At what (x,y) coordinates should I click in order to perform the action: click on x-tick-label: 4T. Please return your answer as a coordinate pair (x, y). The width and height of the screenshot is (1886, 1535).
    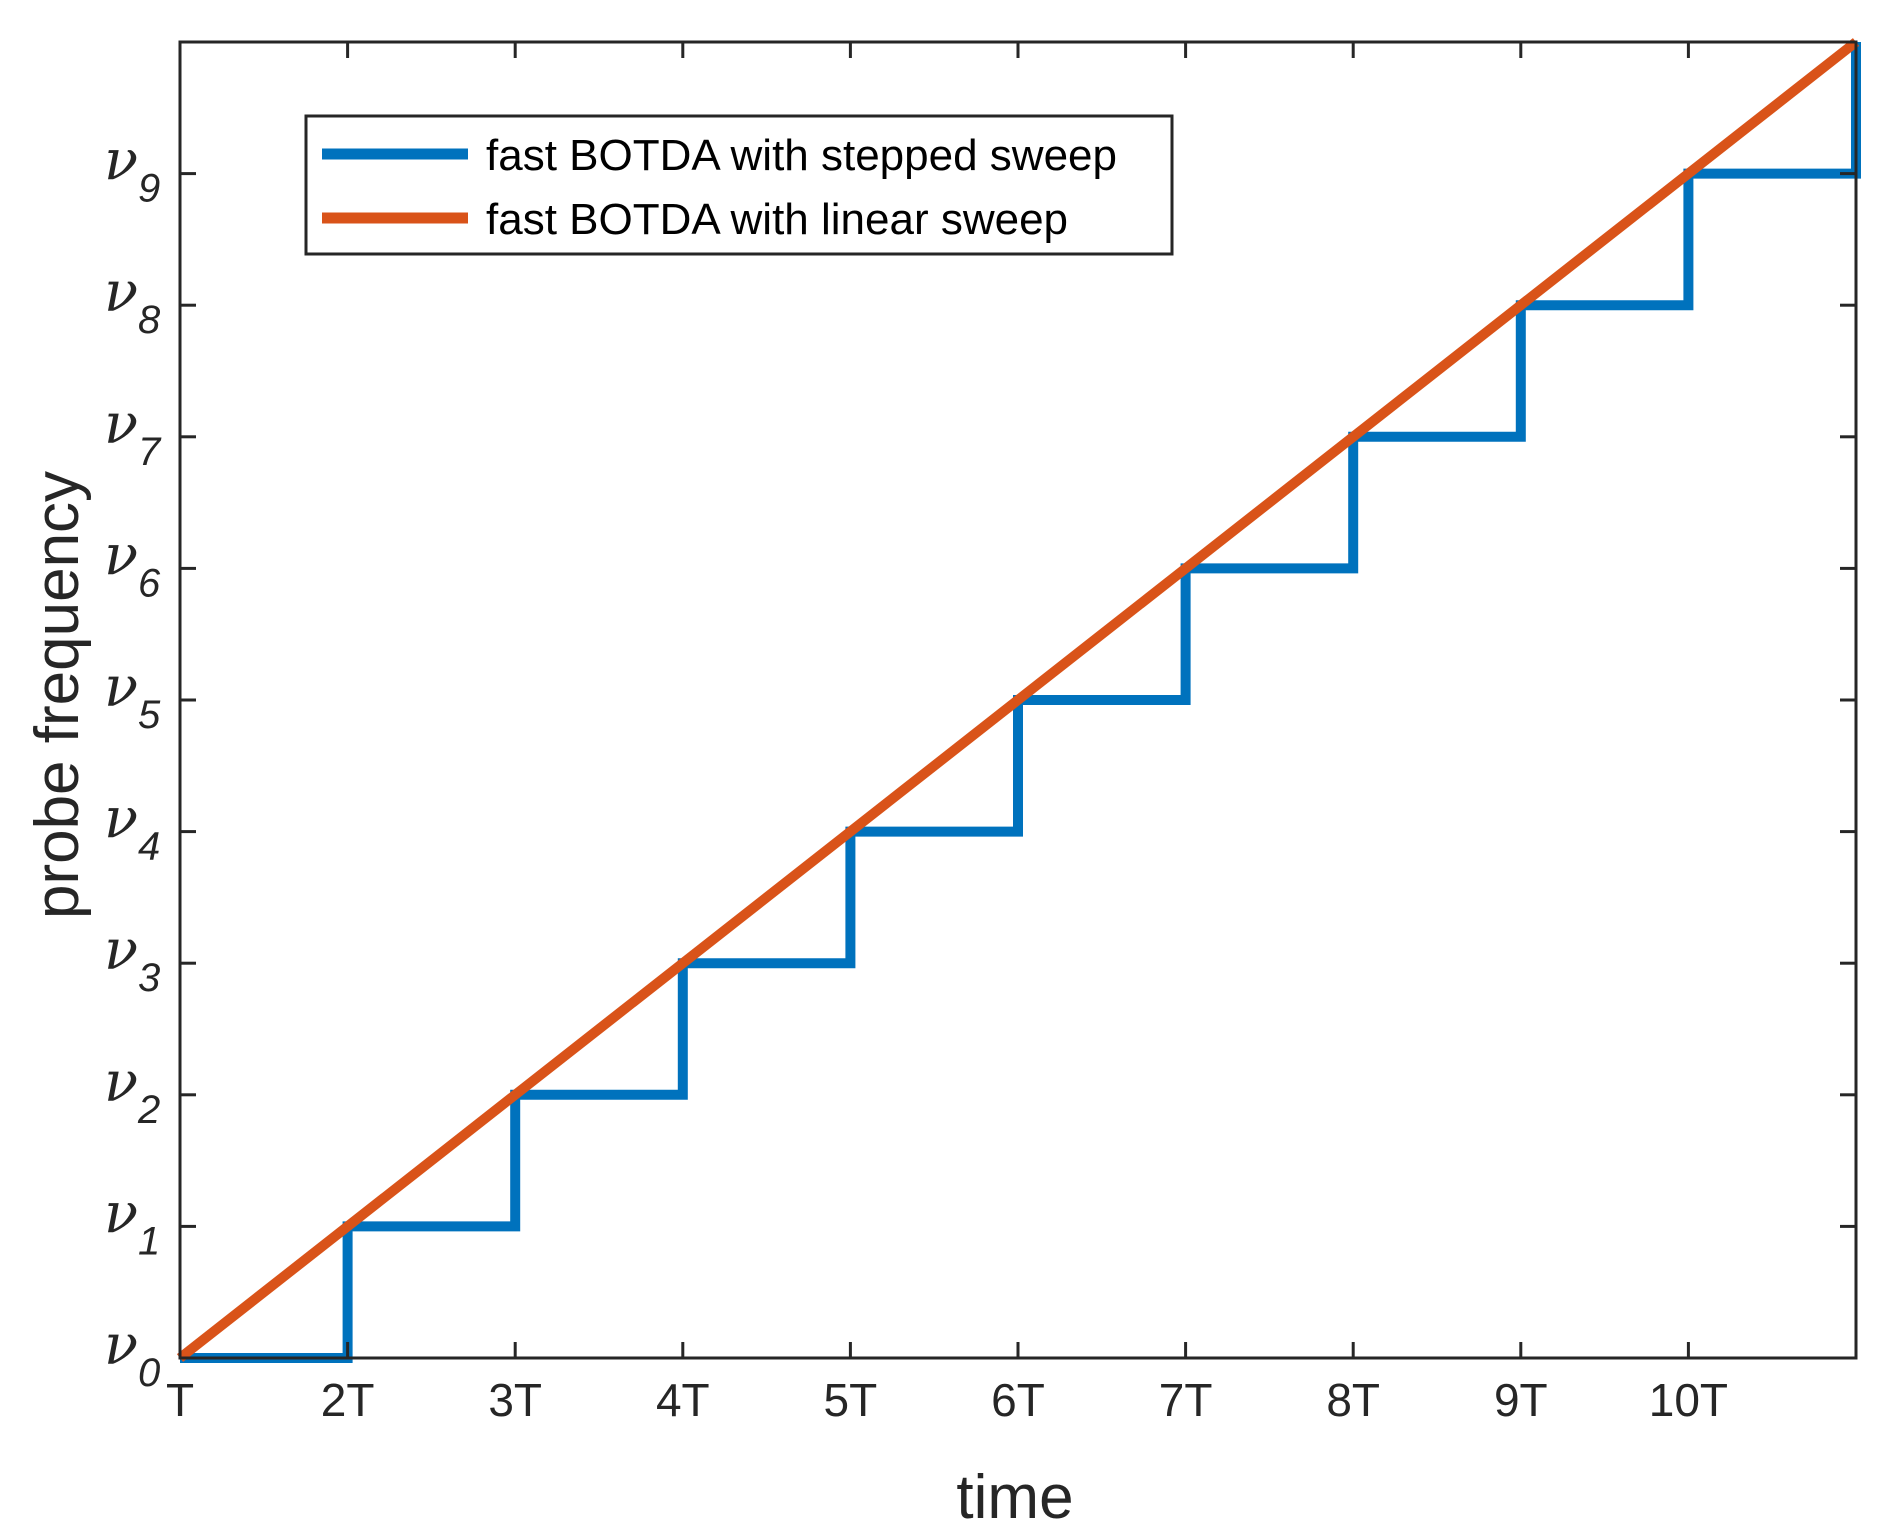
    Looking at the image, I should click on (683, 1400).